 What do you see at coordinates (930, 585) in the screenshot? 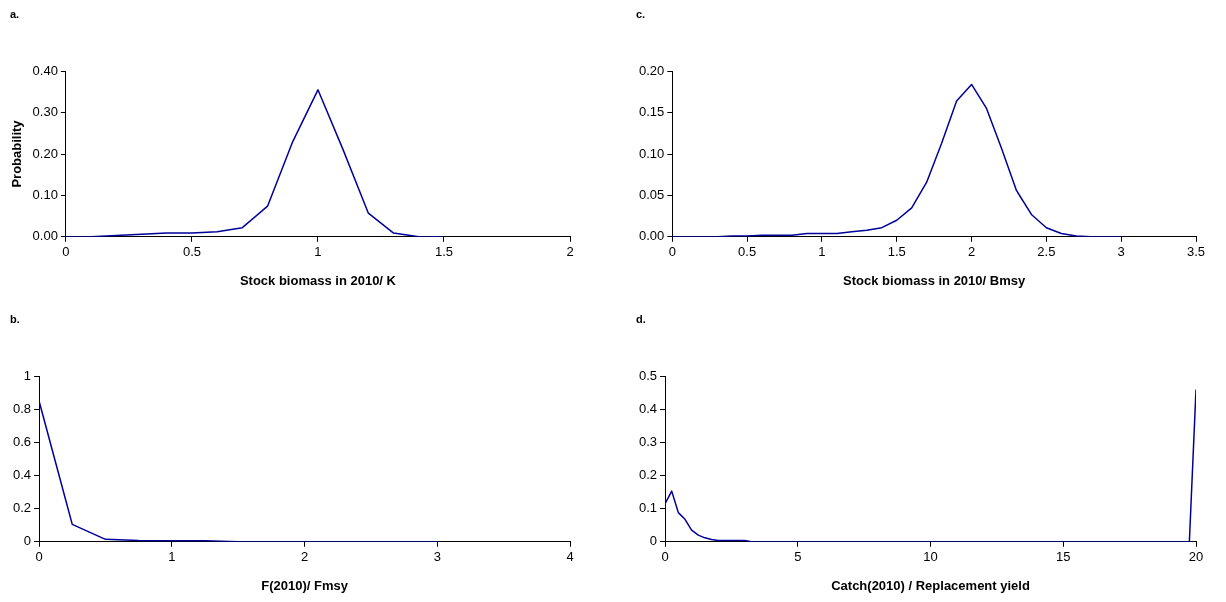
I see `x-axis-title: Catch(2010) / Replacement yield` at bounding box center [930, 585].